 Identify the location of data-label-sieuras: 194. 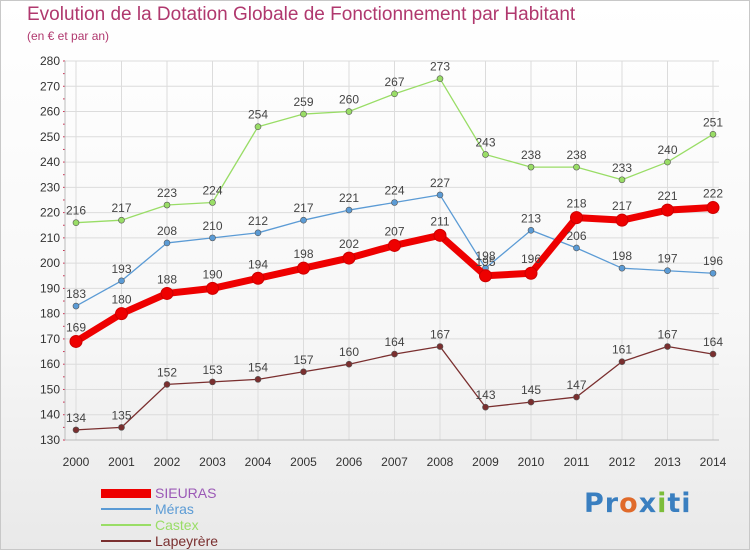
(258, 264).